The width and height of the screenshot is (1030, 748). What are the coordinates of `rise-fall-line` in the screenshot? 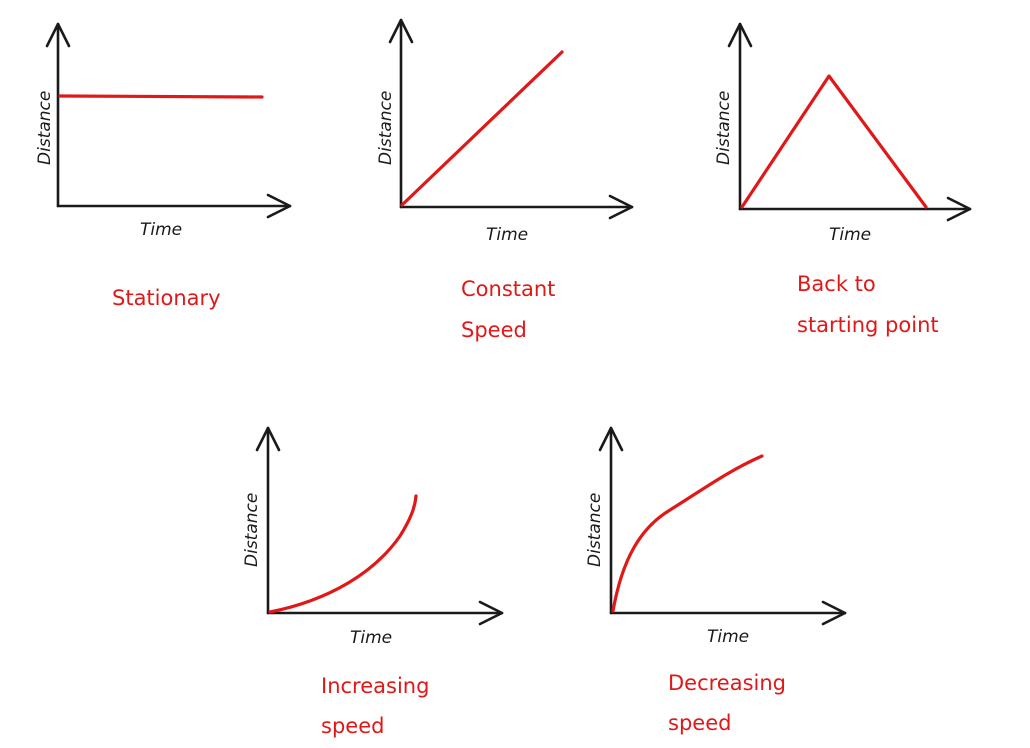 It's located at (834, 141).